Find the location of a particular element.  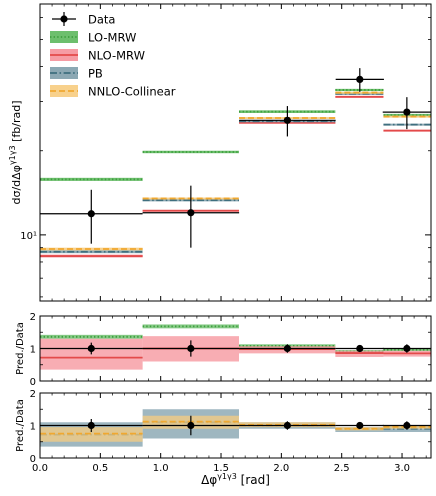

ytick-label: 10¹ is located at coordinates (28, 236).